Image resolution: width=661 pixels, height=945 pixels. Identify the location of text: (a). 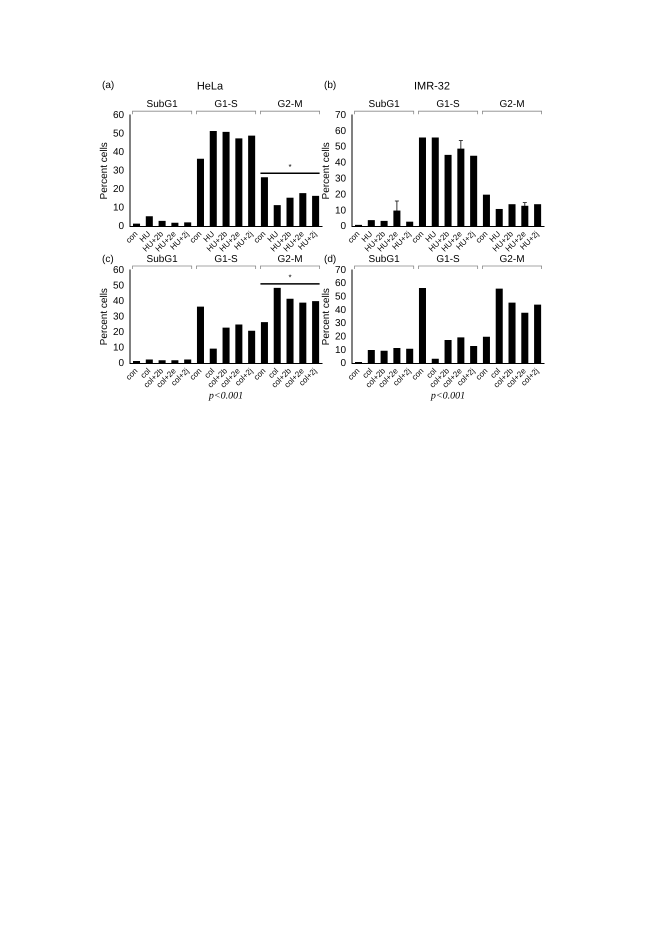
(108, 85).